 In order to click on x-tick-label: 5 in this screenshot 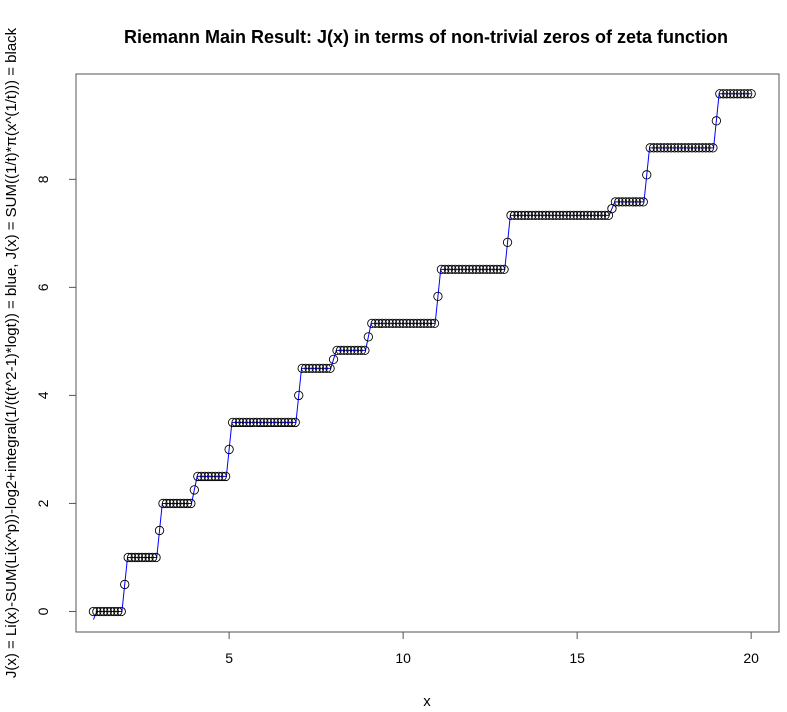, I will do `click(229, 658)`.